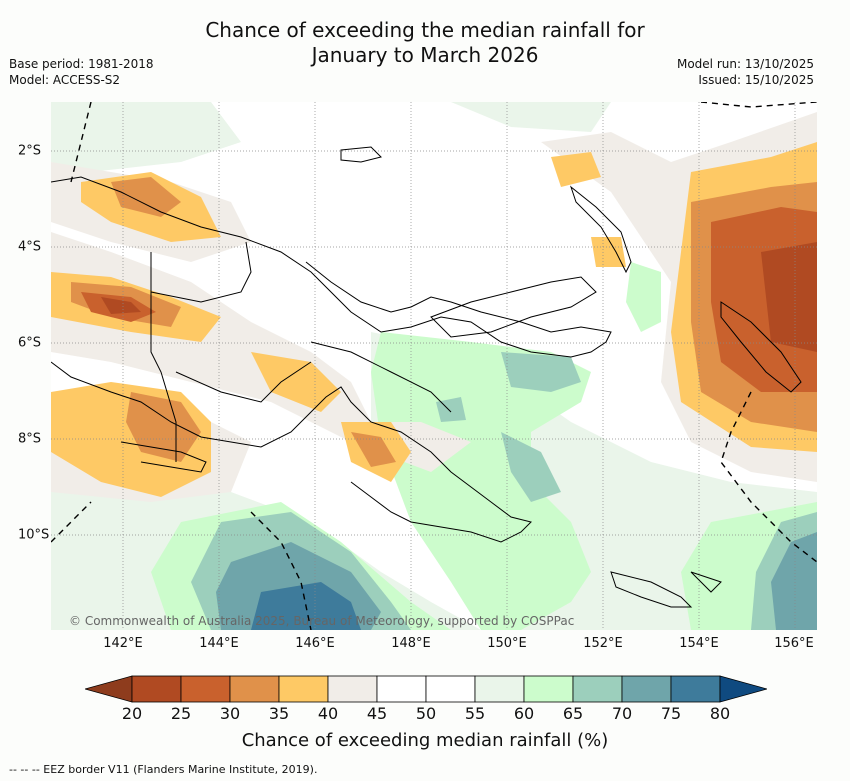 This screenshot has width=850, height=781. What do you see at coordinates (146, 137) in the screenshot?
I see `shade-55-north` at bounding box center [146, 137].